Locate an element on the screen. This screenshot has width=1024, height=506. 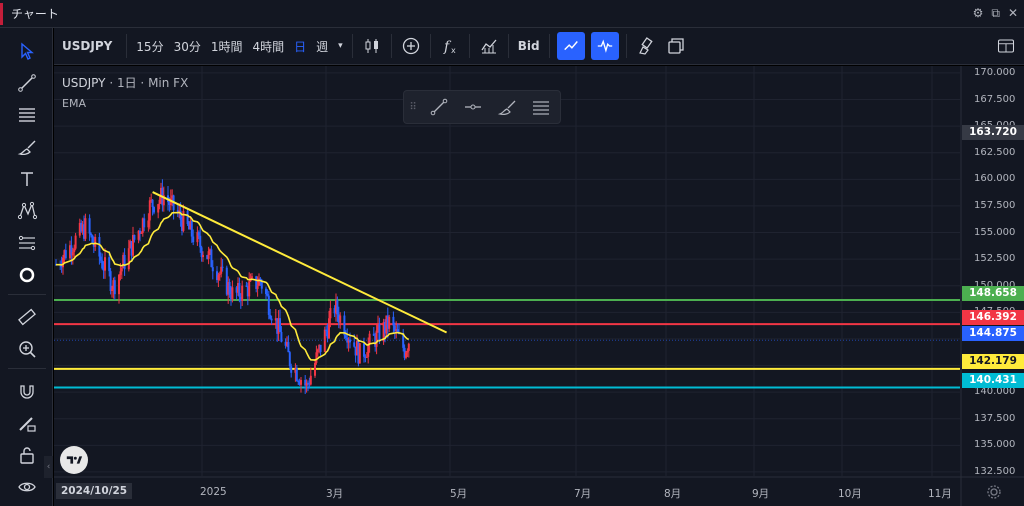
candlestick-type-icon is located at coordinates (372, 46).